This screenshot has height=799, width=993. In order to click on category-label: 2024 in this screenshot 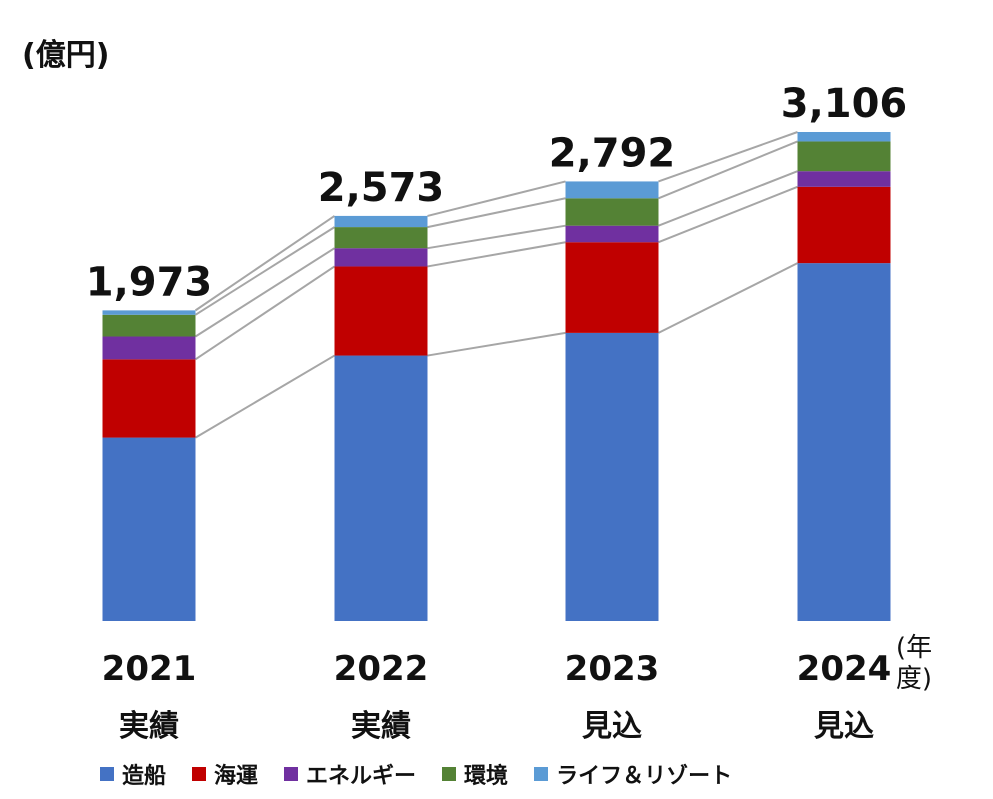, I will do `click(844, 669)`.